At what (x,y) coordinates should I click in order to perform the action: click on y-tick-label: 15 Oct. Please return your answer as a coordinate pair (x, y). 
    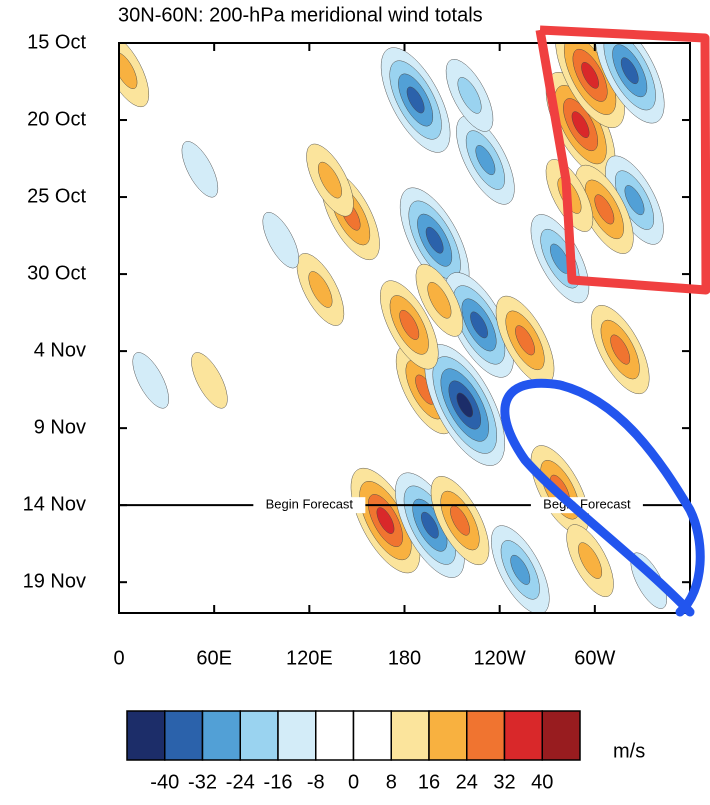
    Looking at the image, I should click on (56, 42).